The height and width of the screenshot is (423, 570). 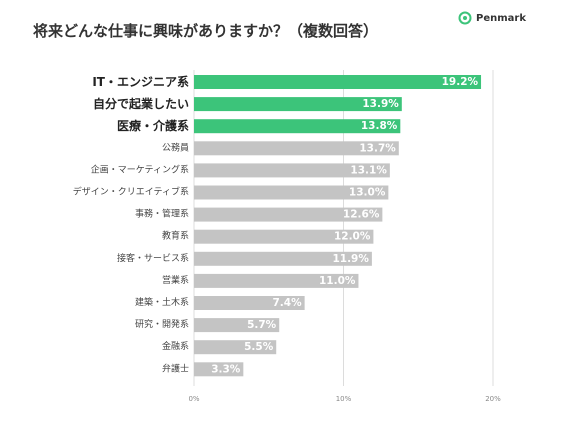 What do you see at coordinates (175, 368) in the screenshot?
I see `category-label-13: 弁護士` at bounding box center [175, 368].